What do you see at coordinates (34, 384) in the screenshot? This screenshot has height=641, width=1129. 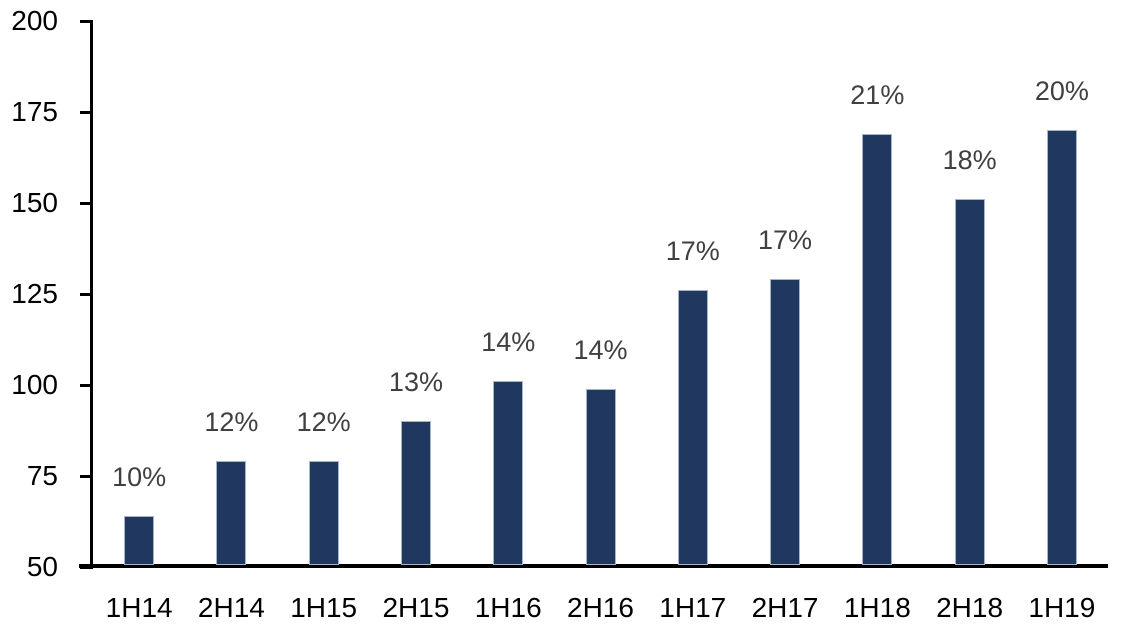 I see `y-axis-tick-label: 100` at bounding box center [34, 384].